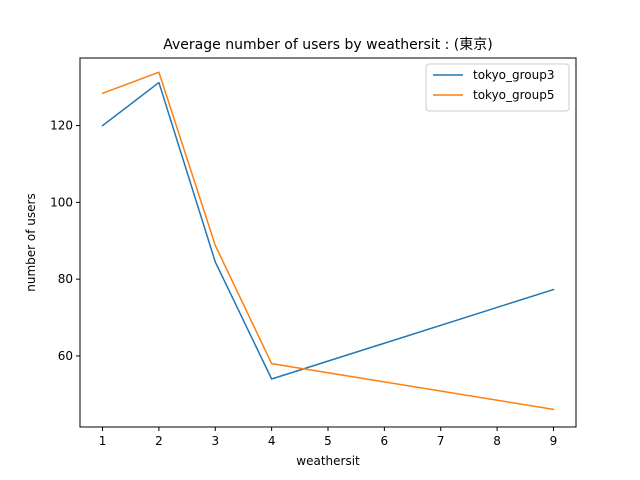 This screenshot has width=640, height=480. What do you see at coordinates (65, 241) in the screenshot?
I see `y-axis: 60 80 100 120` at bounding box center [65, 241].